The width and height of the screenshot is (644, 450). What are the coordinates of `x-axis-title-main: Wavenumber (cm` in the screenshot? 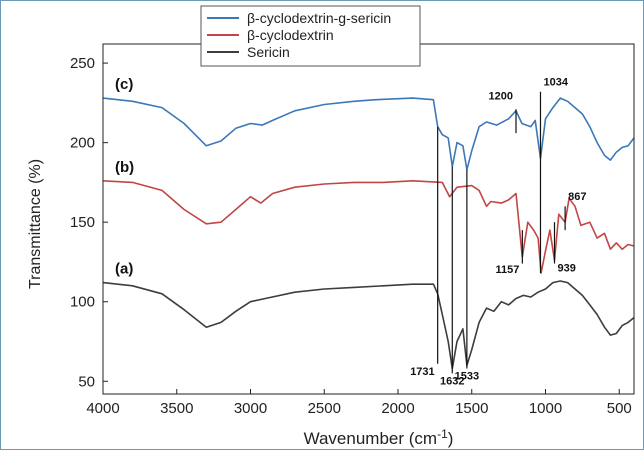 It's located at (371, 438).